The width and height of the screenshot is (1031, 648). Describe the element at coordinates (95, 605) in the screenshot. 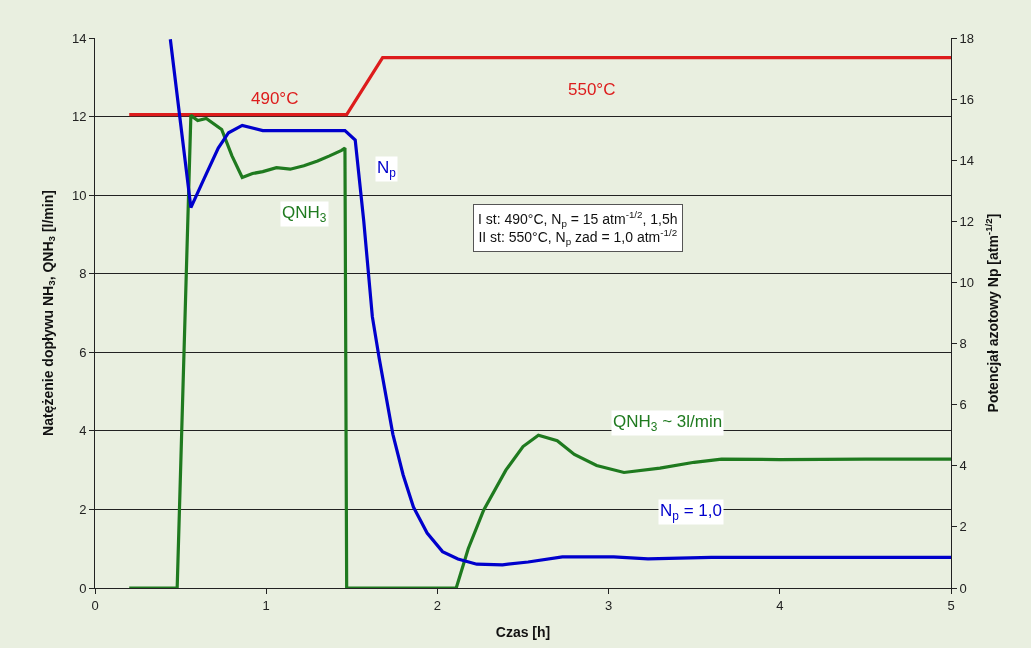

I see `x-tick-label: 0` at that location.